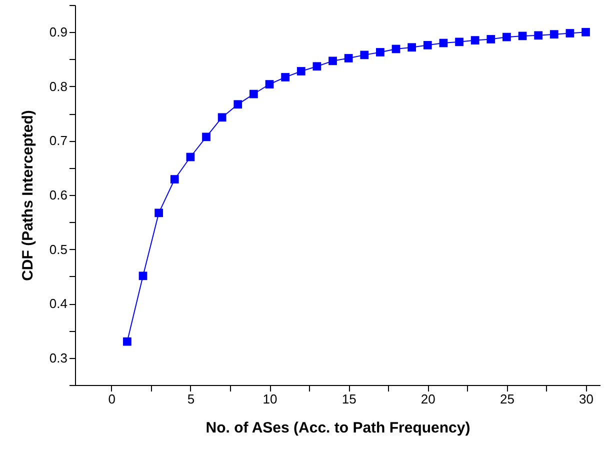  Describe the element at coordinates (349, 399) in the screenshot. I see `x-tick-label: 15` at that location.